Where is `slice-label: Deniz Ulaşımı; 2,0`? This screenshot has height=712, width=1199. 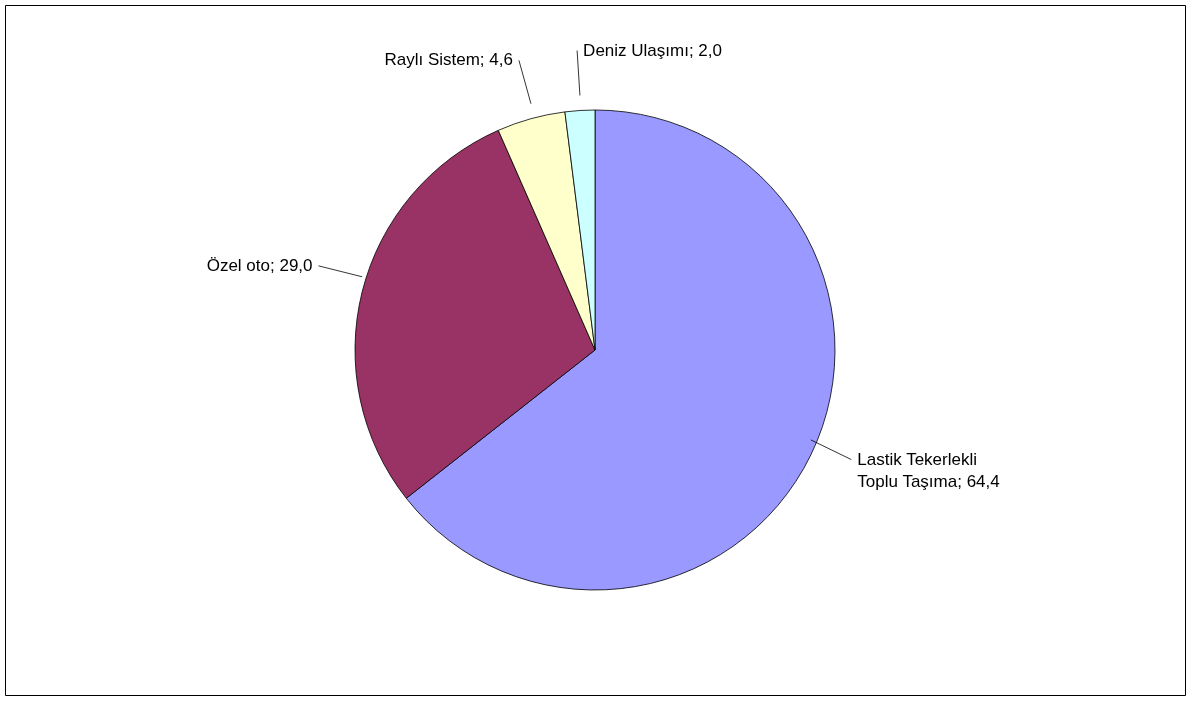
slice-label: Deniz Ulaşımı; 2,0 is located at coordinates (652, 50).